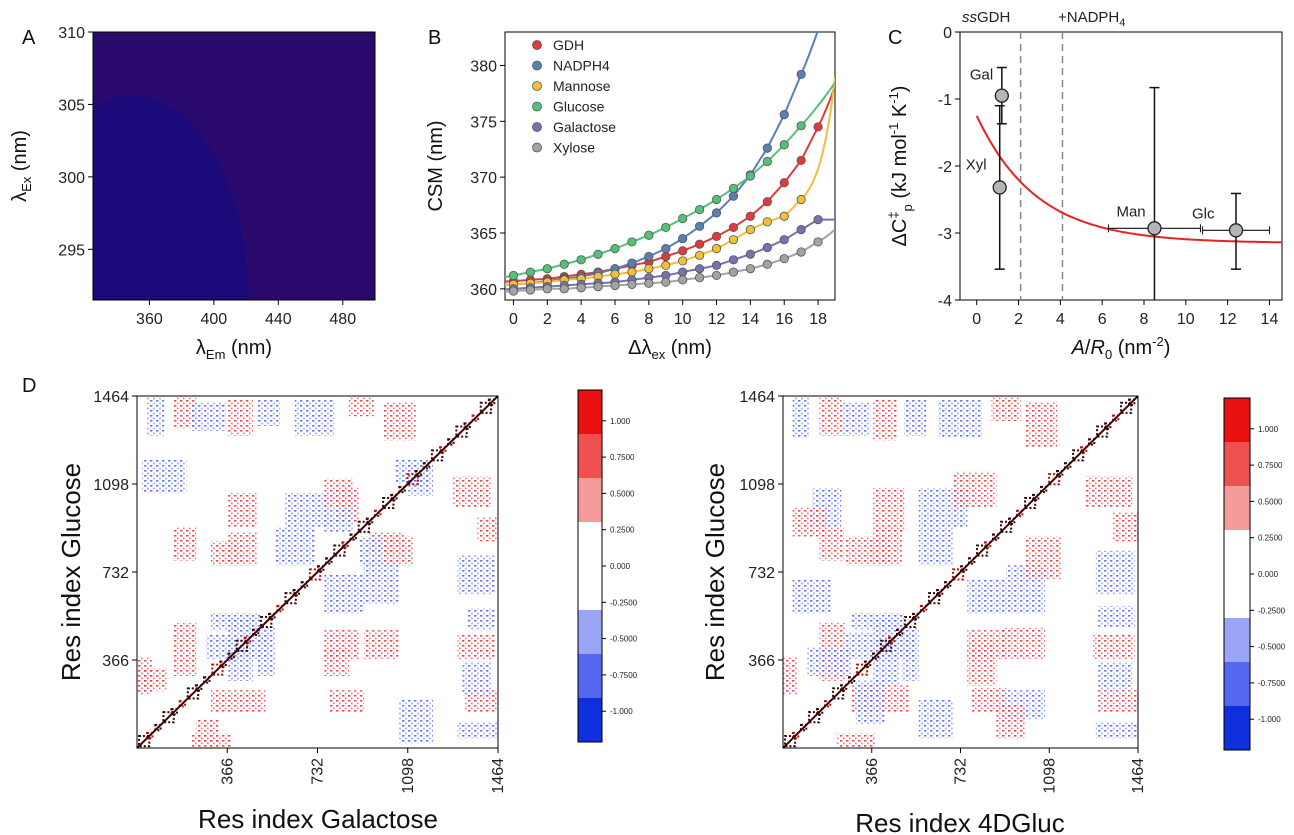 The width and height of the screenshot is (1294, 835). I want to click on legend-marker-glucose, so click(537, 106).